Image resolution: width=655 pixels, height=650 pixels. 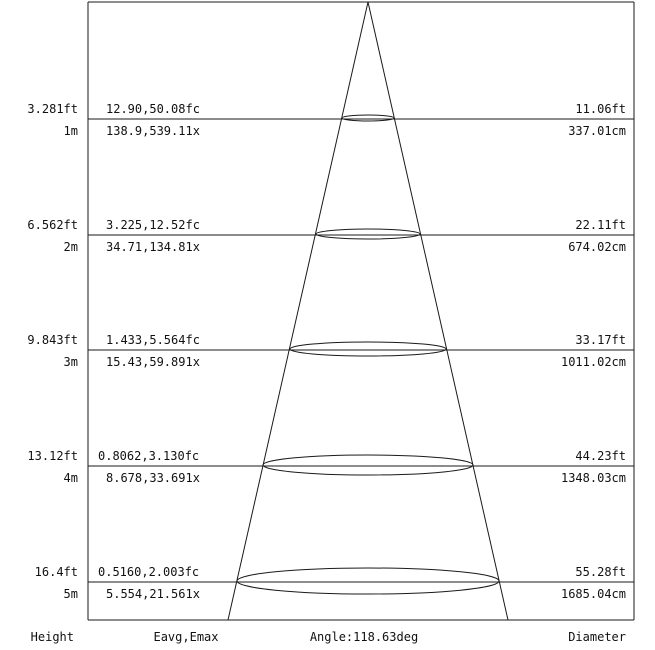 What do you see at coordinates (52, 225) in the screenshot?
I see `level-2-height-ft: 6.562ft` at bounding box center [52, 225].